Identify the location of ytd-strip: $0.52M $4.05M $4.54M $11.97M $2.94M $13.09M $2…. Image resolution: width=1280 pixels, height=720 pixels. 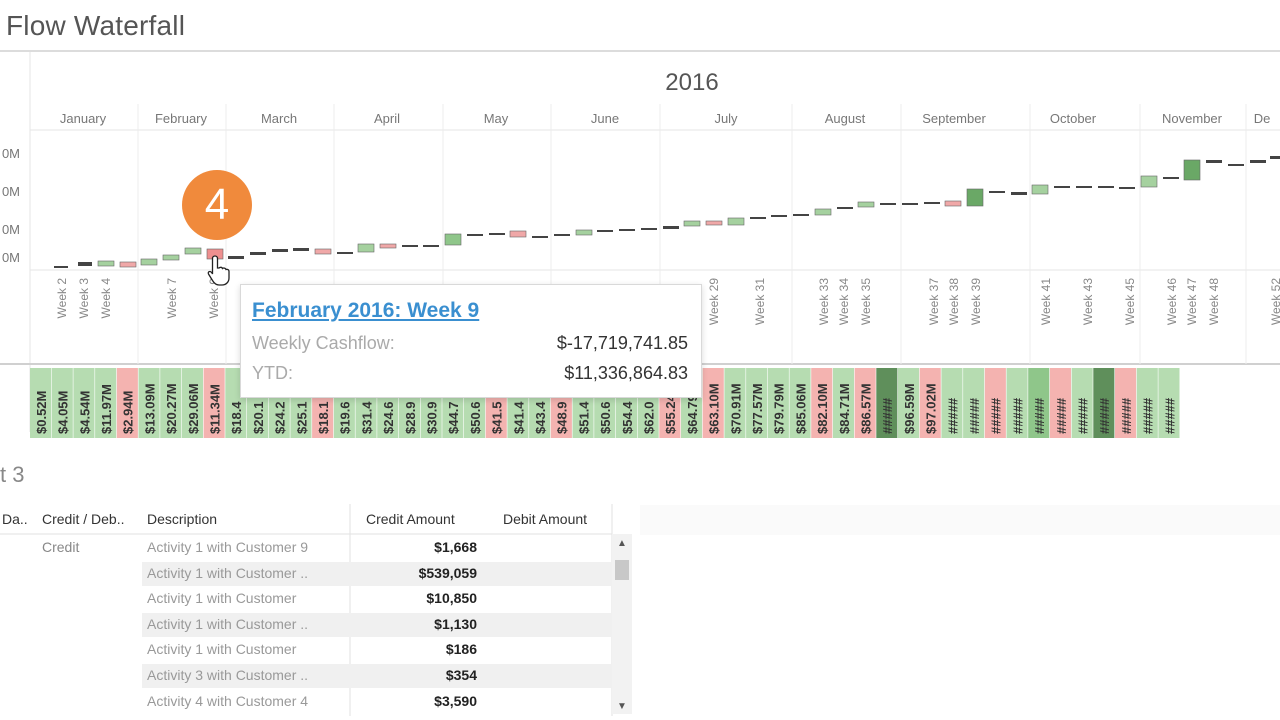
(605, 403).